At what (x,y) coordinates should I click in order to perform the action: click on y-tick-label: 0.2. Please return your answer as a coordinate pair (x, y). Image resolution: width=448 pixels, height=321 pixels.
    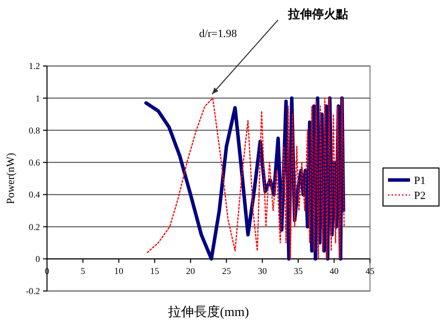
    Looking at the image, I should click on (34, 227).